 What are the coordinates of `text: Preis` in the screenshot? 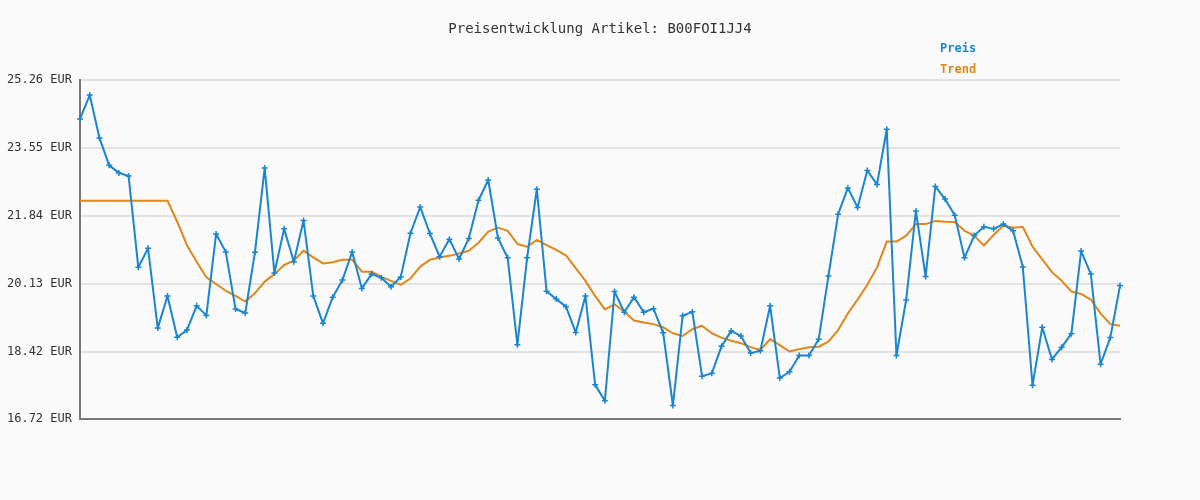 It's located at (958, 48).